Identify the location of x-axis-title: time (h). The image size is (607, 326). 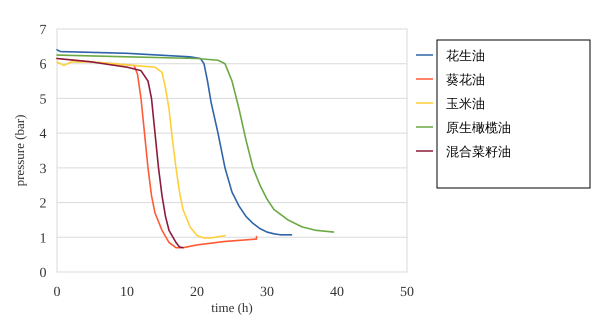
(232, 307).